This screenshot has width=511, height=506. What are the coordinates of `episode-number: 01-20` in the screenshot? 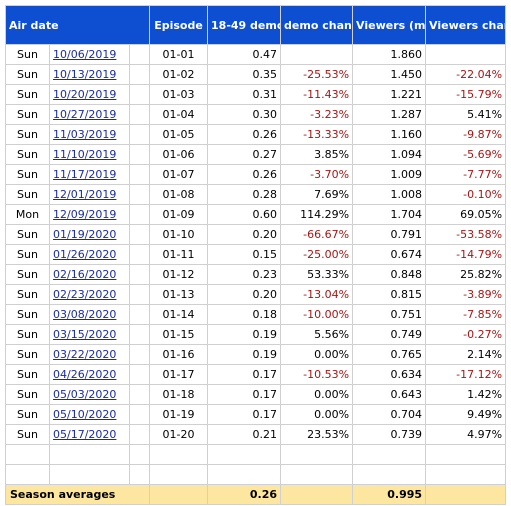 It's located at (179, 434).